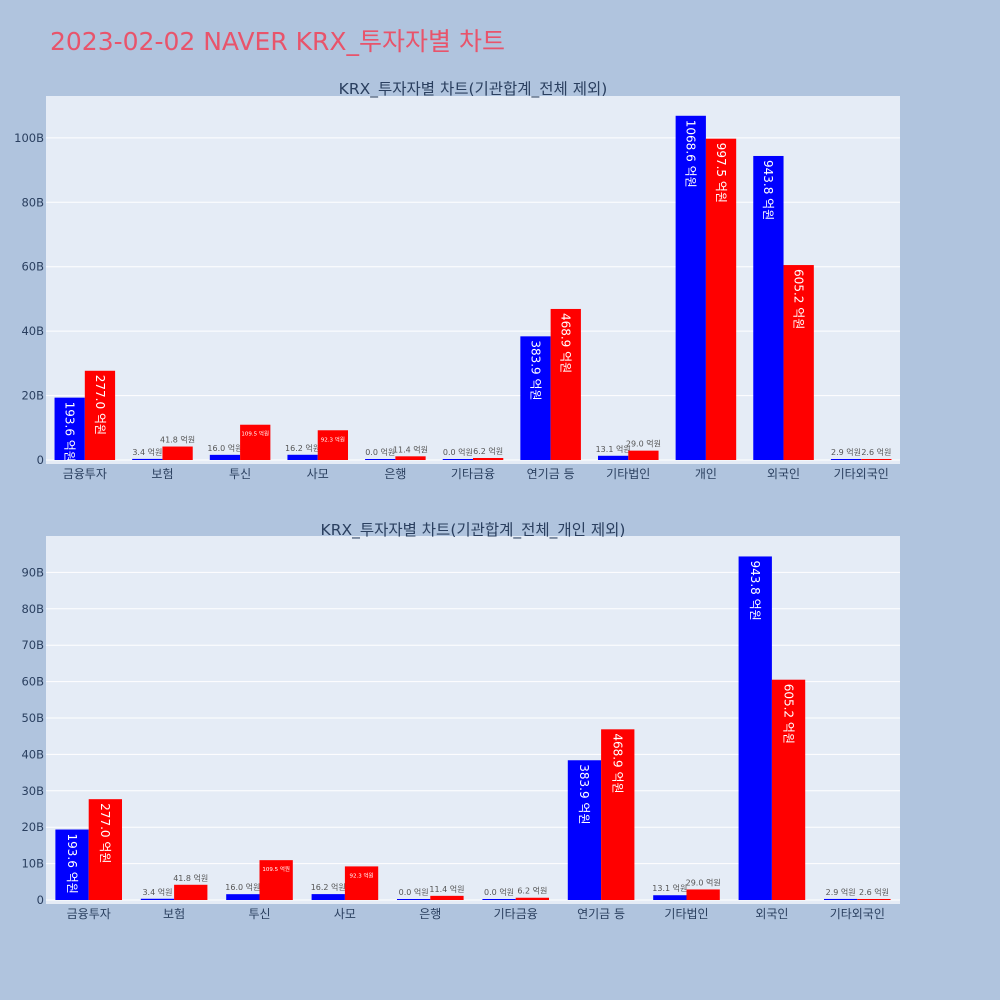  I want to click on data-label: 1068.6 억원, so click(691, 154).